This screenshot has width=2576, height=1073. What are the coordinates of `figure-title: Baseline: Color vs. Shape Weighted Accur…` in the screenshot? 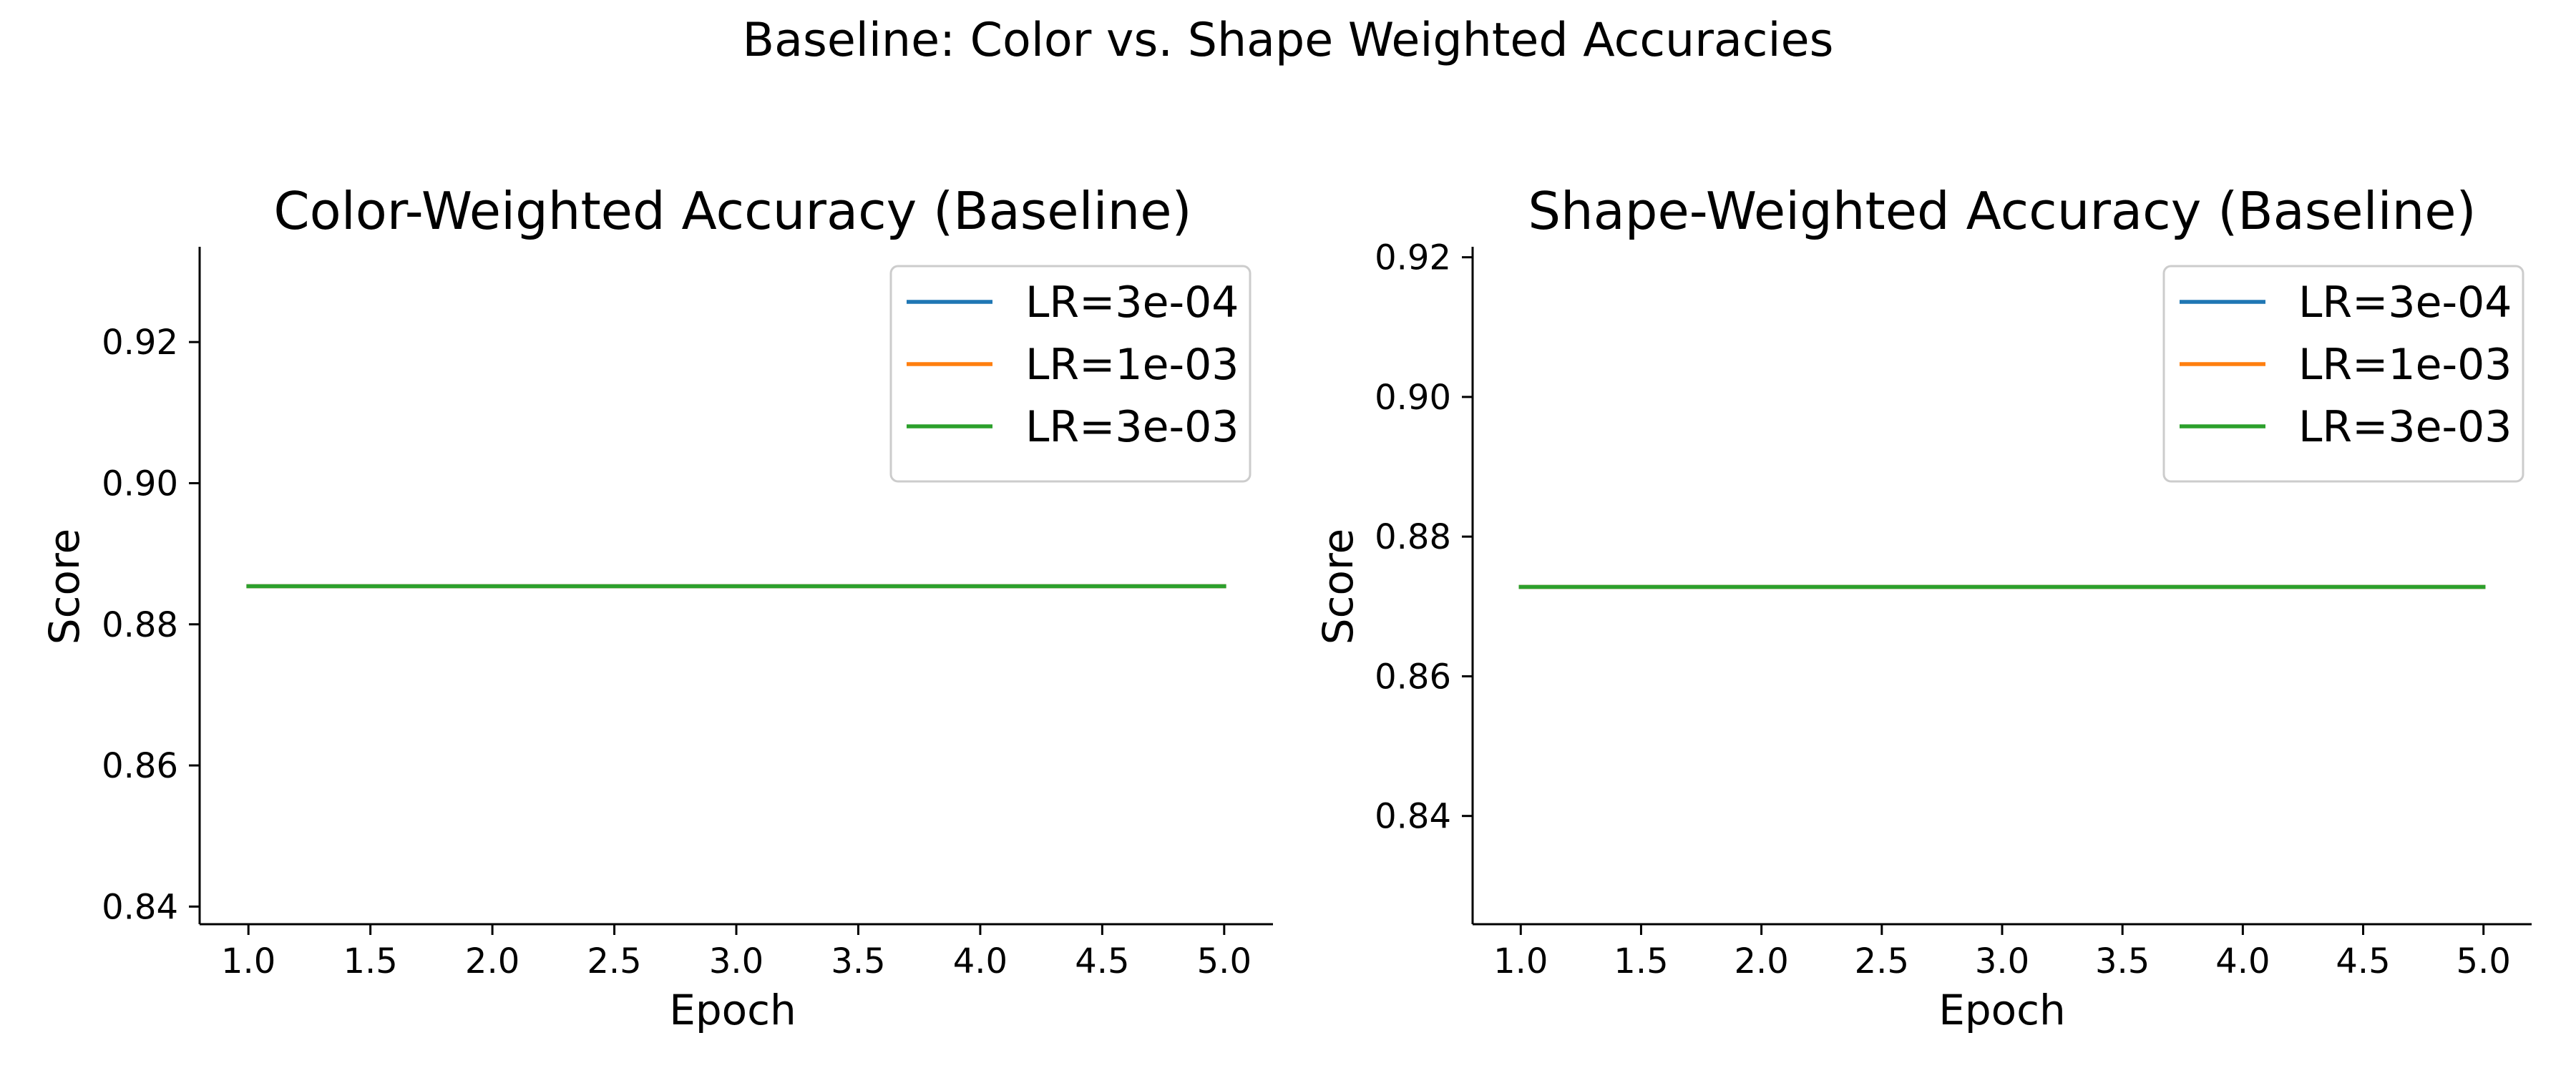 It's located at (1288, 40).